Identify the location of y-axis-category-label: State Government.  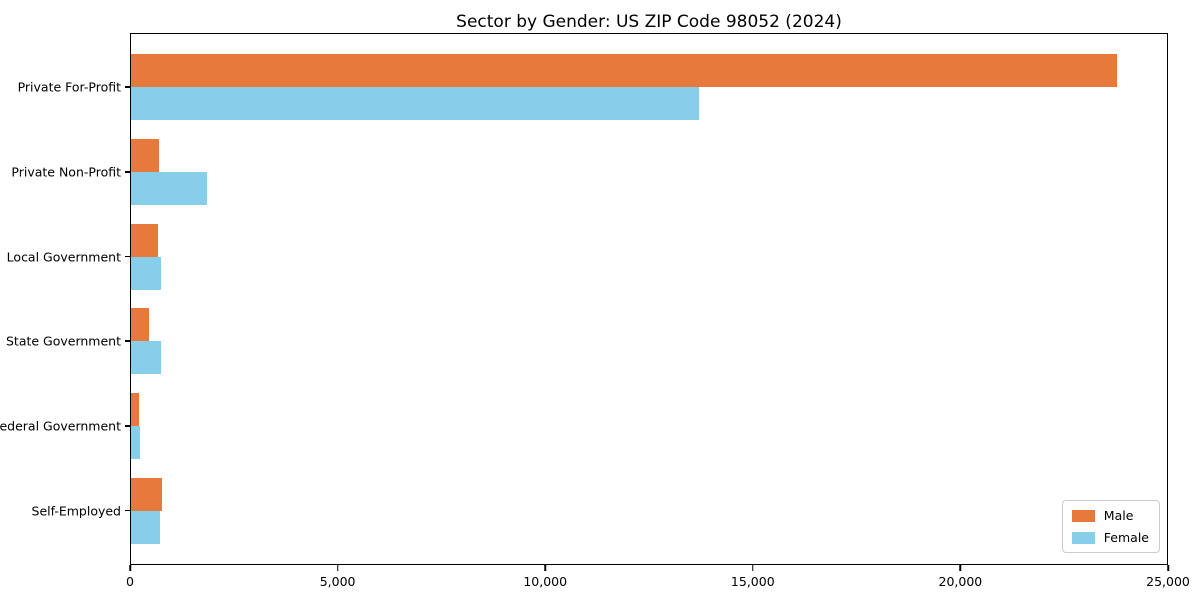
(63, 341).